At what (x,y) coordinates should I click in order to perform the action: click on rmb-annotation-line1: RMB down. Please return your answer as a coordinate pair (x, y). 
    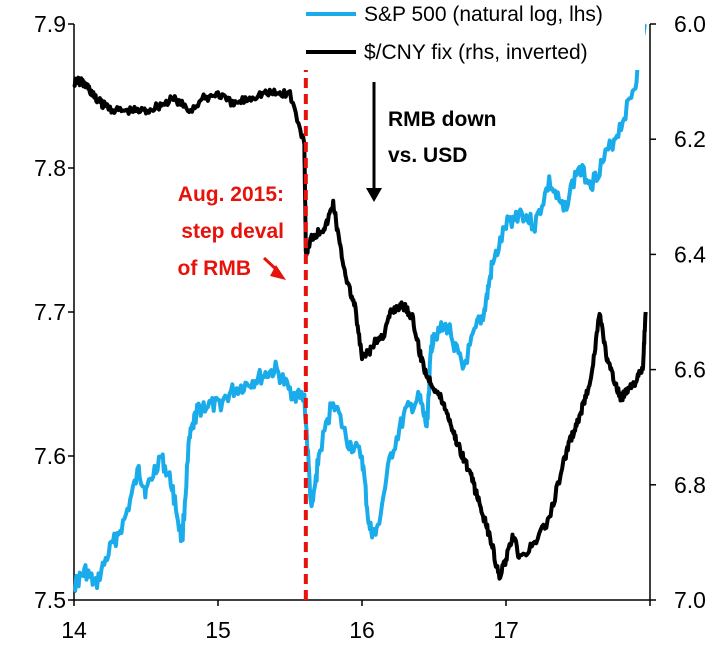
    Looking at the image, I should click on (442, 119).